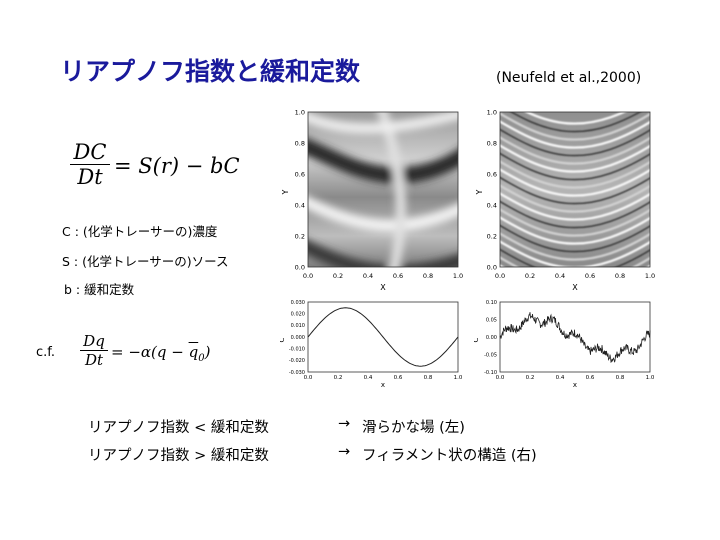  What do you see at coordinates (492, 143) in the screenshot?
I see `y-tick-label: 0.8` at bounding box center [492, 143].